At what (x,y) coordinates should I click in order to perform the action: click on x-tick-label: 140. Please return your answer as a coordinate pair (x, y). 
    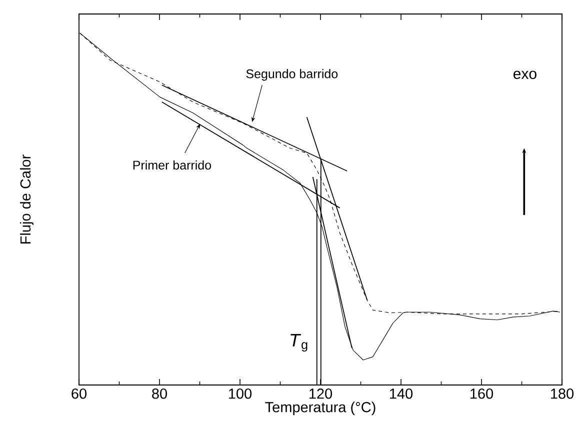
    Looking at the image, I should click on (401, 393).